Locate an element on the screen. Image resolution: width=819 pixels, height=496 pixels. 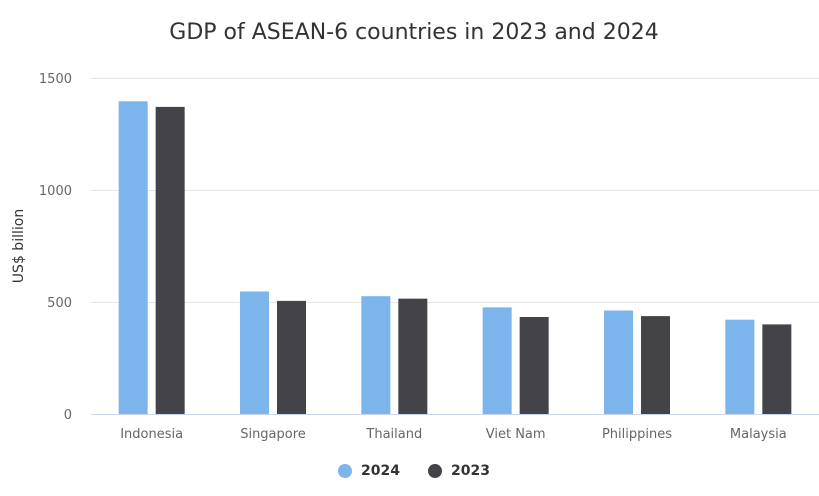
legend-label: 2023 is located at coordinates (470, 471).